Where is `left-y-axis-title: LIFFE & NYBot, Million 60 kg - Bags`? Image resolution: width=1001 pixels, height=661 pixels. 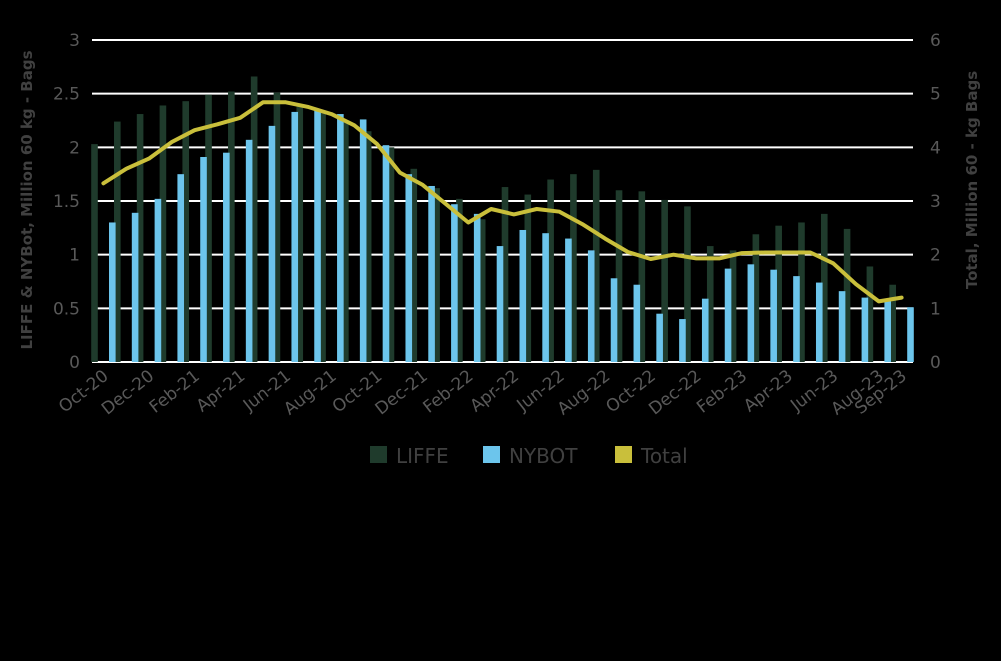 left-y-axis-title: LIFFE & NYBot, Million 60 kg - Bags is located at coordinates (27, 199).